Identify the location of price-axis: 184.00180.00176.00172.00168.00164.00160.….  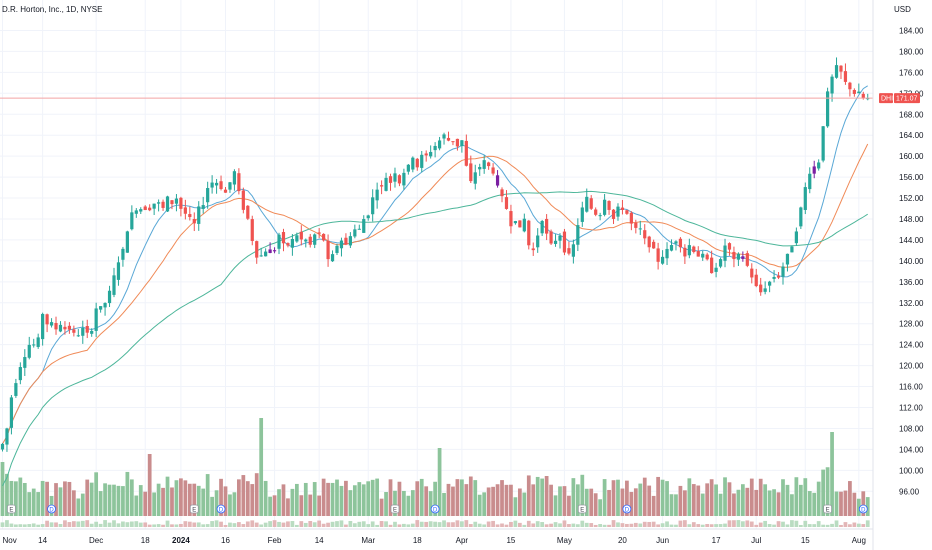
(911, 261).